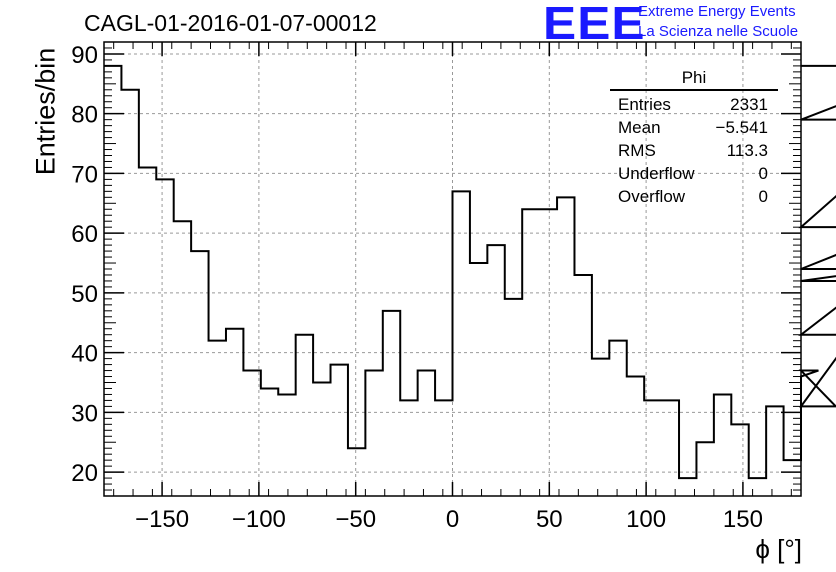 This screenshot has height=572, width=836. What do you see at coordinates (45, 111) in the screenshot?
I see `y-axis-label: Entries/bin` at bounding box center [45, 111].